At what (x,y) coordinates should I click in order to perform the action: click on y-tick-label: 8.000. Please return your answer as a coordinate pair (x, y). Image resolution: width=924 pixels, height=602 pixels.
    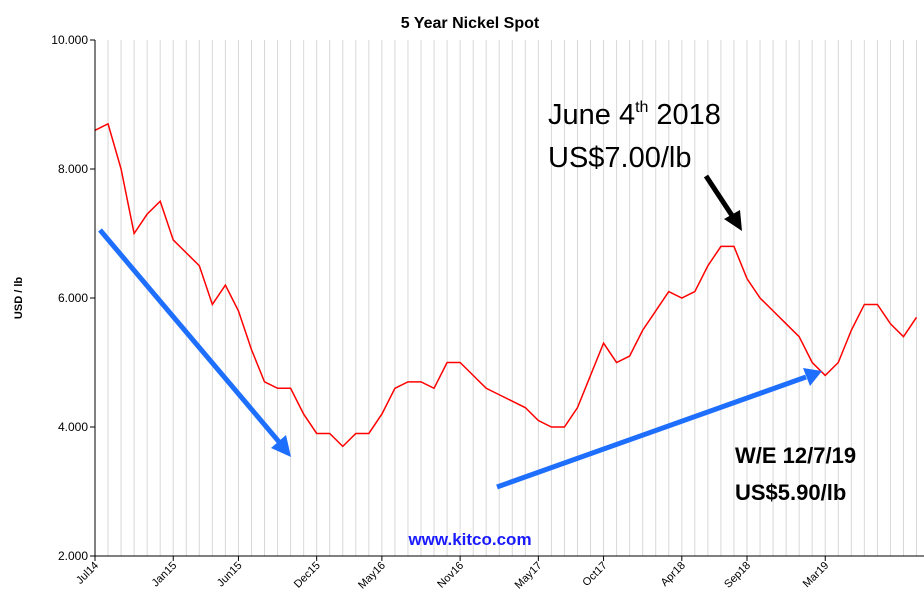
    Looking at the image, I should click on (73, 169).